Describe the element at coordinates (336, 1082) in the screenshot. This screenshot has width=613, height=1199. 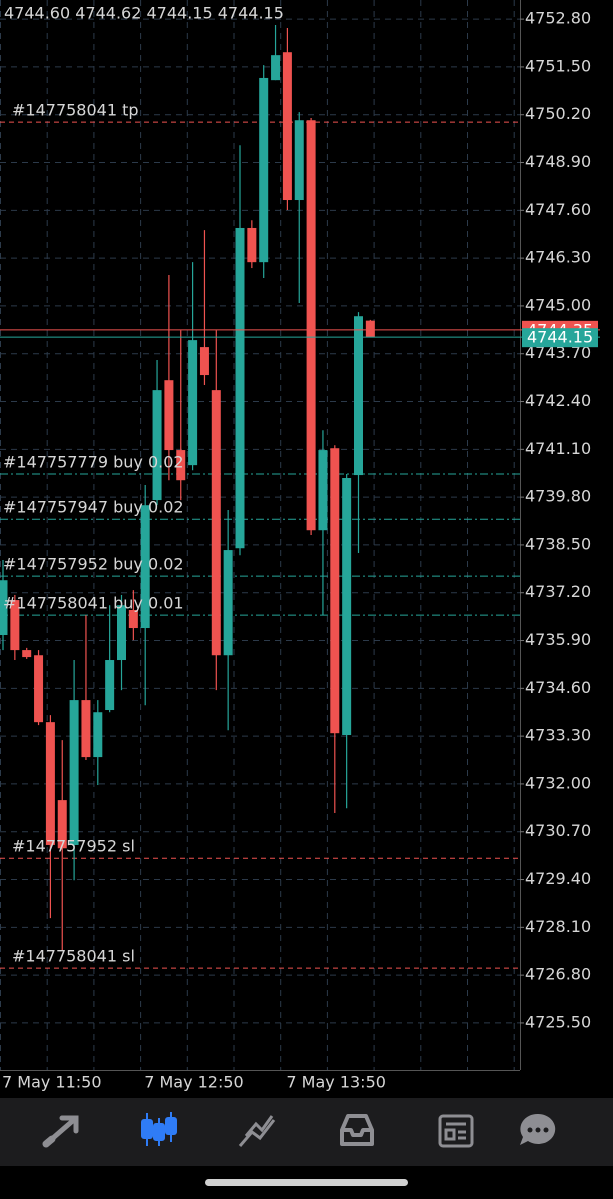
I see `x-tick-label: 7 May 13:50` at that location.